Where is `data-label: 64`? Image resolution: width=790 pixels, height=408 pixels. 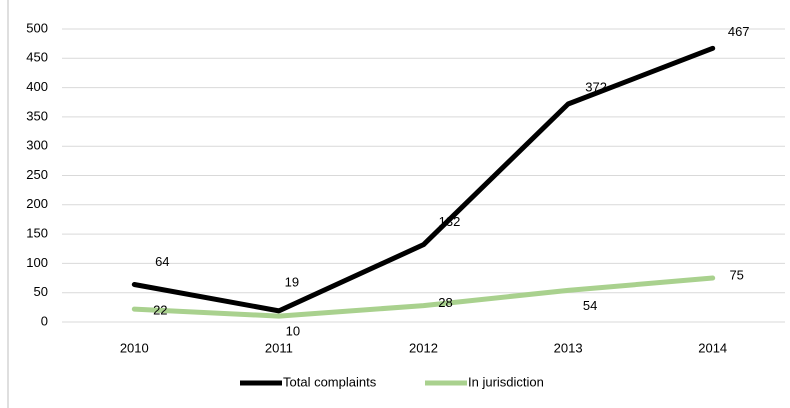 data-label: 64 is located at coordinates (162, 261).